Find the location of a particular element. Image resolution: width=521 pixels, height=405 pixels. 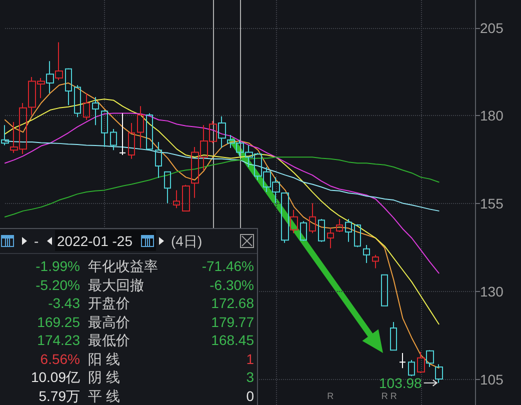

annotation: 0 is located at coordinates (249, 396).